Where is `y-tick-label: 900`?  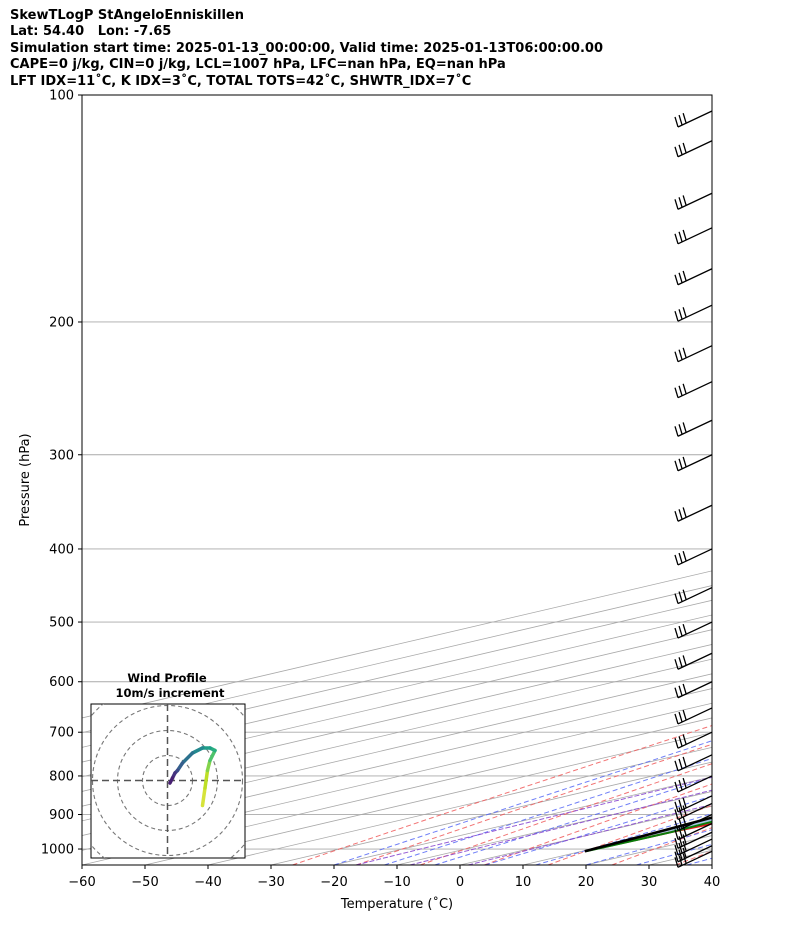 y-tick-label: 900 is located at coordinates (61, 815).